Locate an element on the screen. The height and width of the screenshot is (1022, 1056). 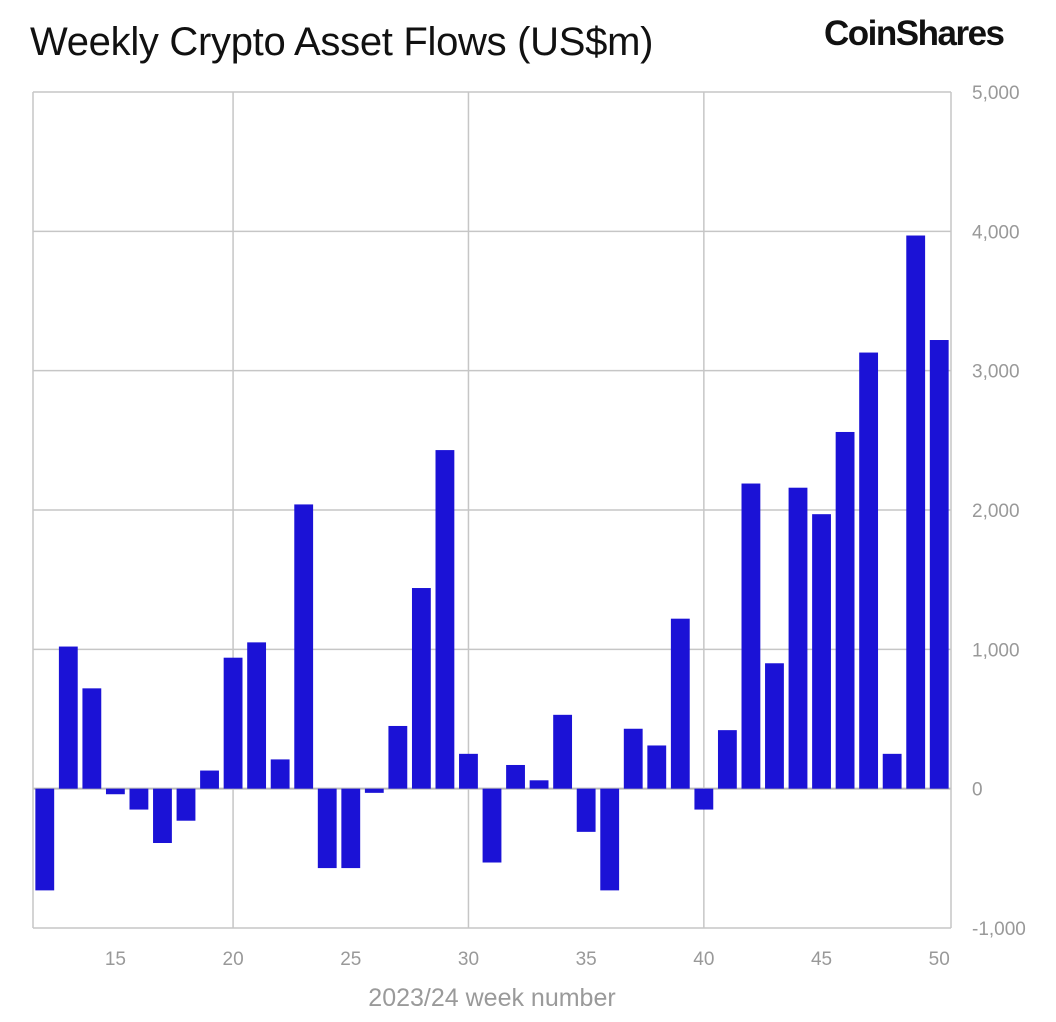
y-axis: -1,000 0 1,000 2,000 3,000 4,000 5,000 is located at coordinates (999, 511).